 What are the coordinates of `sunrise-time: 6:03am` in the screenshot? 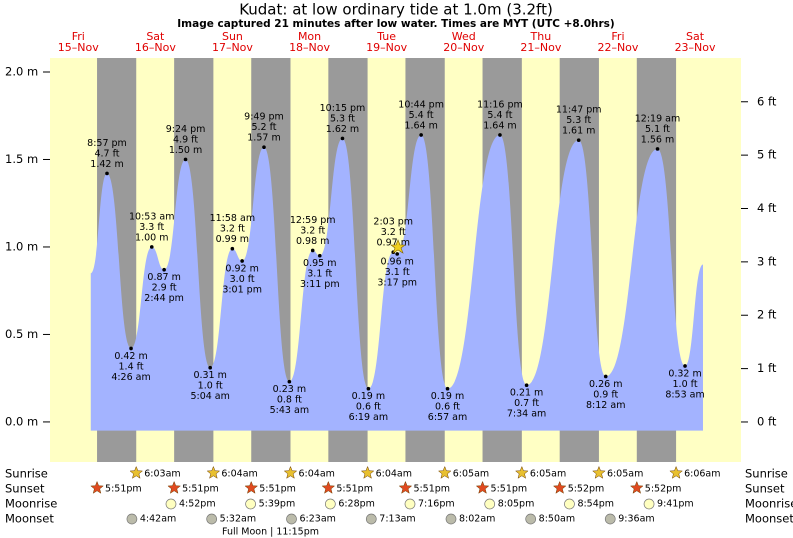 It's located at (162, 474).